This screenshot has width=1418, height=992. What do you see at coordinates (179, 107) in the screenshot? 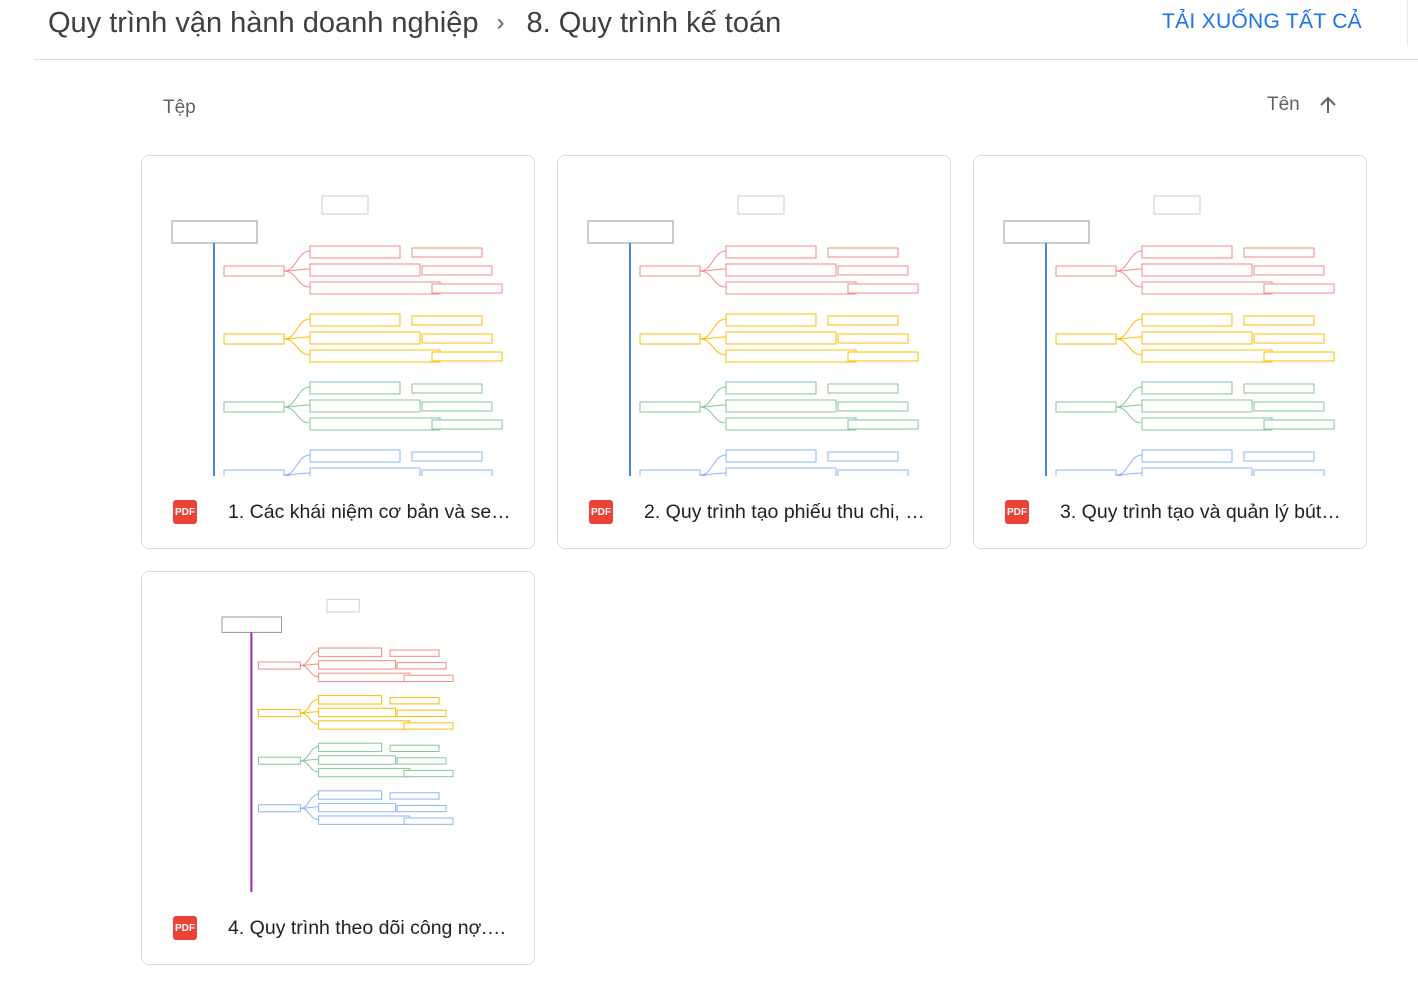
I see `section-title: Tệp` at bounding box center [179, 107].